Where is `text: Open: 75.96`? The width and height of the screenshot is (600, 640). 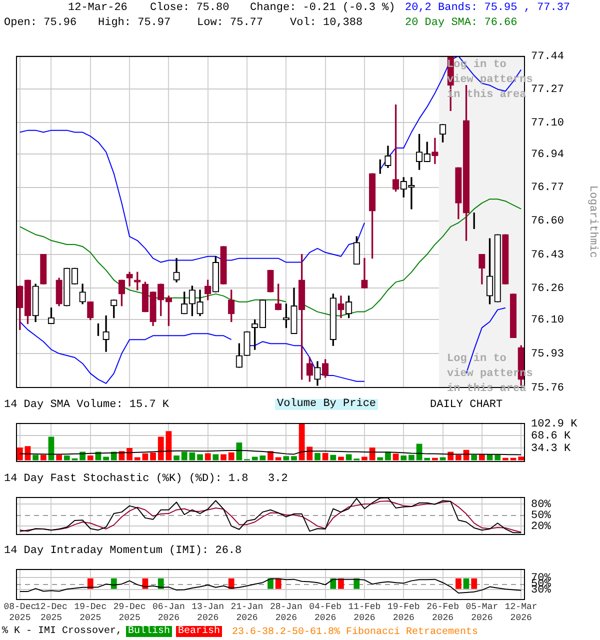 text: Open: 75.96 is located at coordinates (40, 23).